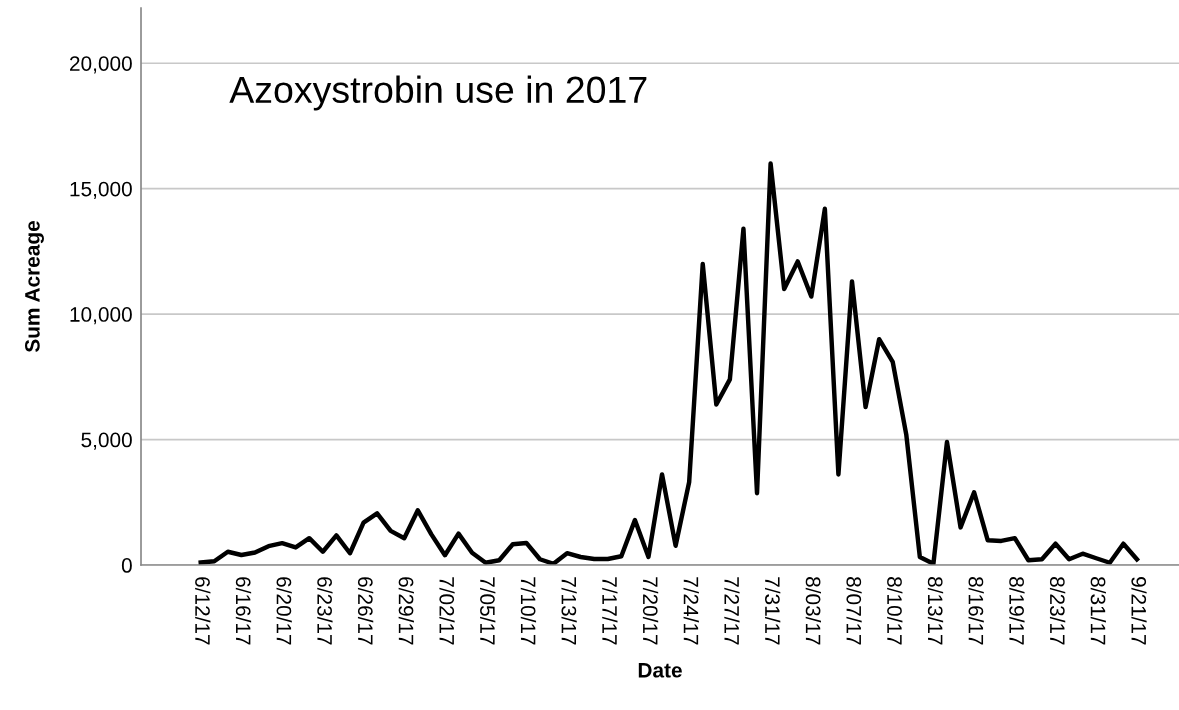  Describe the element at coordinates (101, 65) in the screenshot. I see `y-tick-label: 20,000` at that location.